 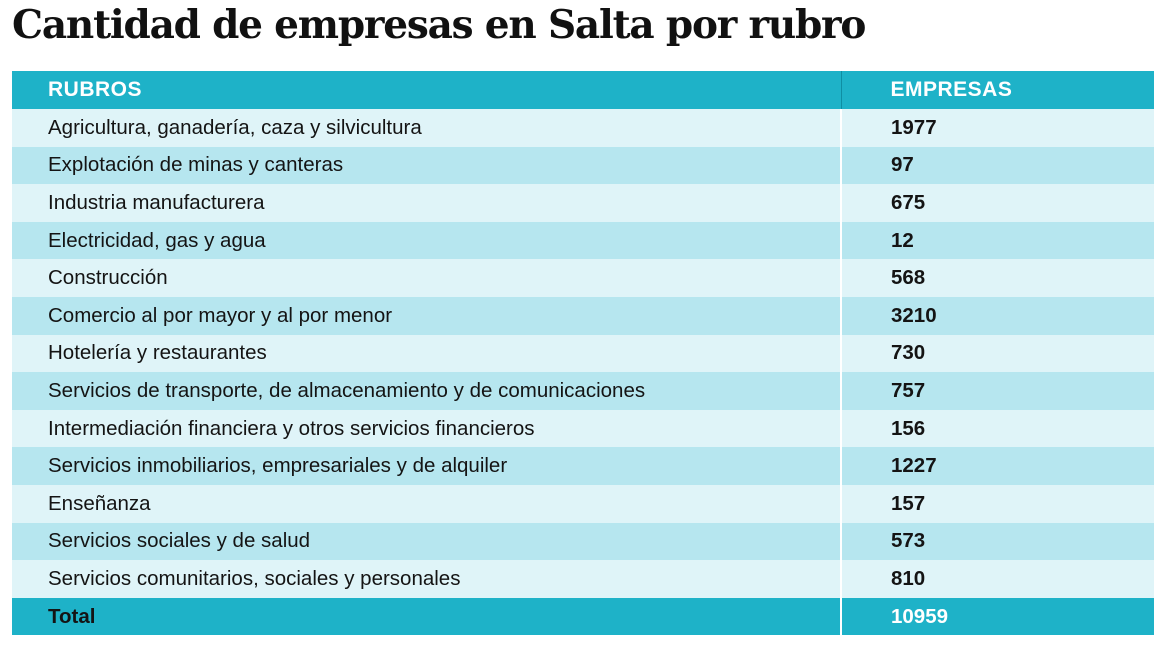 I want to click on empresas-cell: 573, so click(x=997, y=541).